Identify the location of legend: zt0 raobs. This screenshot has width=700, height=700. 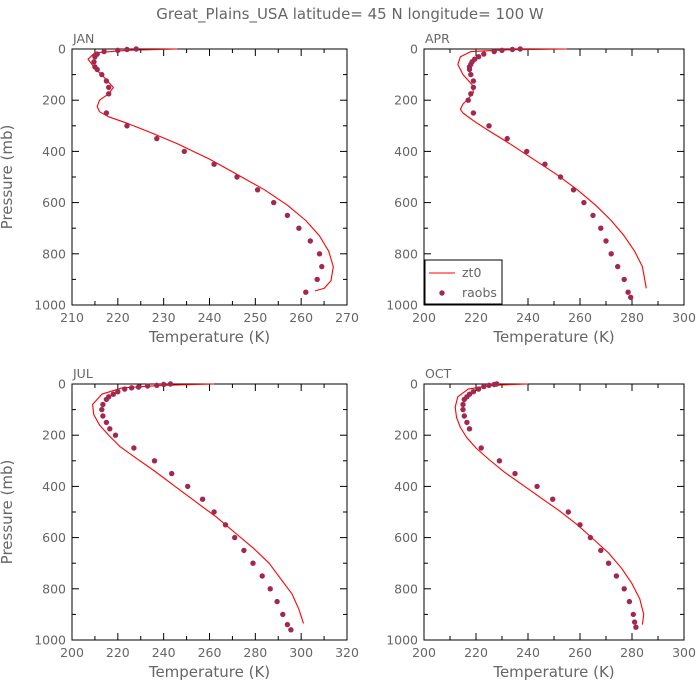
(463, 282).